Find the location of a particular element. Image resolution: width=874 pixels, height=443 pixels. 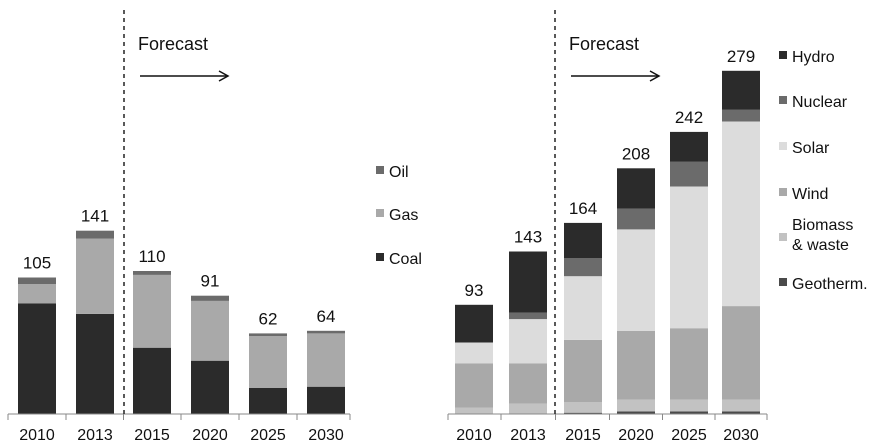

legend-label-biomass-waste-line1: Biomass is located at coordinates (822, 225).